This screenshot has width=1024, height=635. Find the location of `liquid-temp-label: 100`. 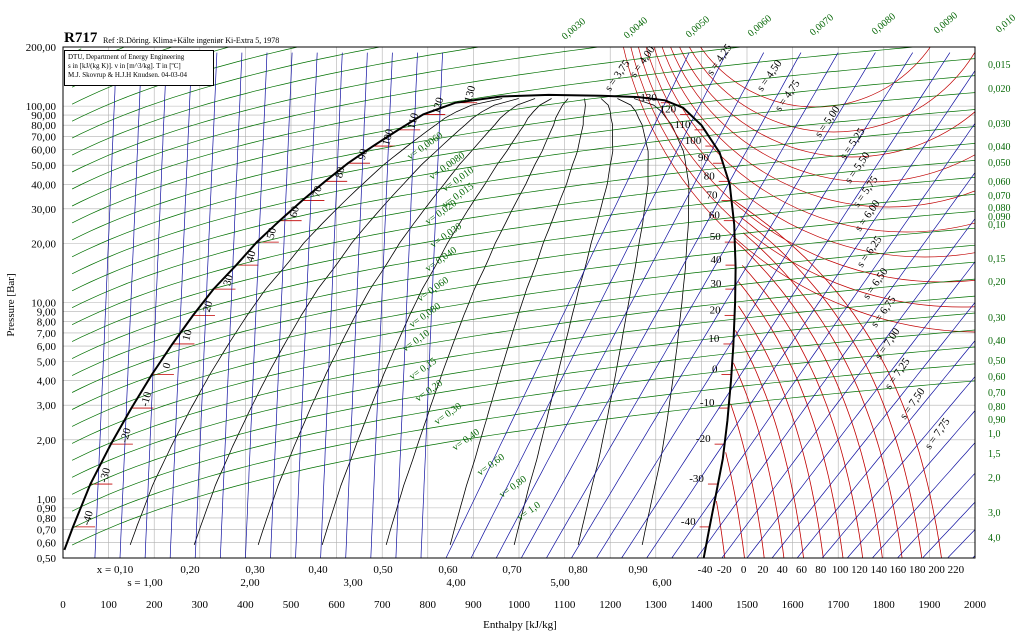

liquid-temp-label: 100 is located at coordinates (388, 137).